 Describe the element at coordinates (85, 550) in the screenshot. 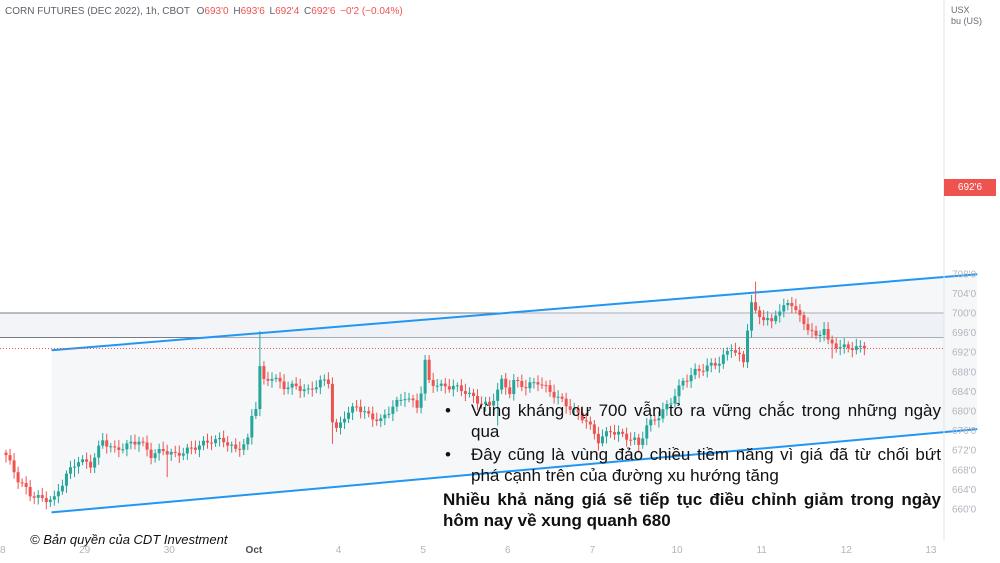

I see `time-tick-label: 29` at that location.